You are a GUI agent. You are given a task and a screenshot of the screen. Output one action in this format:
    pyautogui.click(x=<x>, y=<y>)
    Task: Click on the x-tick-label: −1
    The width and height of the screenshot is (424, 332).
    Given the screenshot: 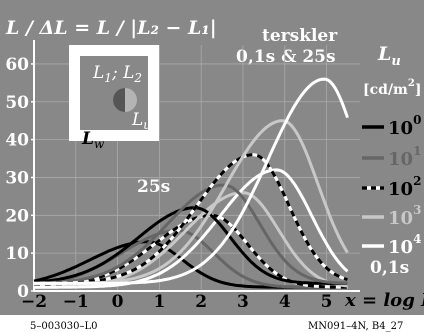 What is the action you would take?
    pyautogui.click(x=76, y=302)
    